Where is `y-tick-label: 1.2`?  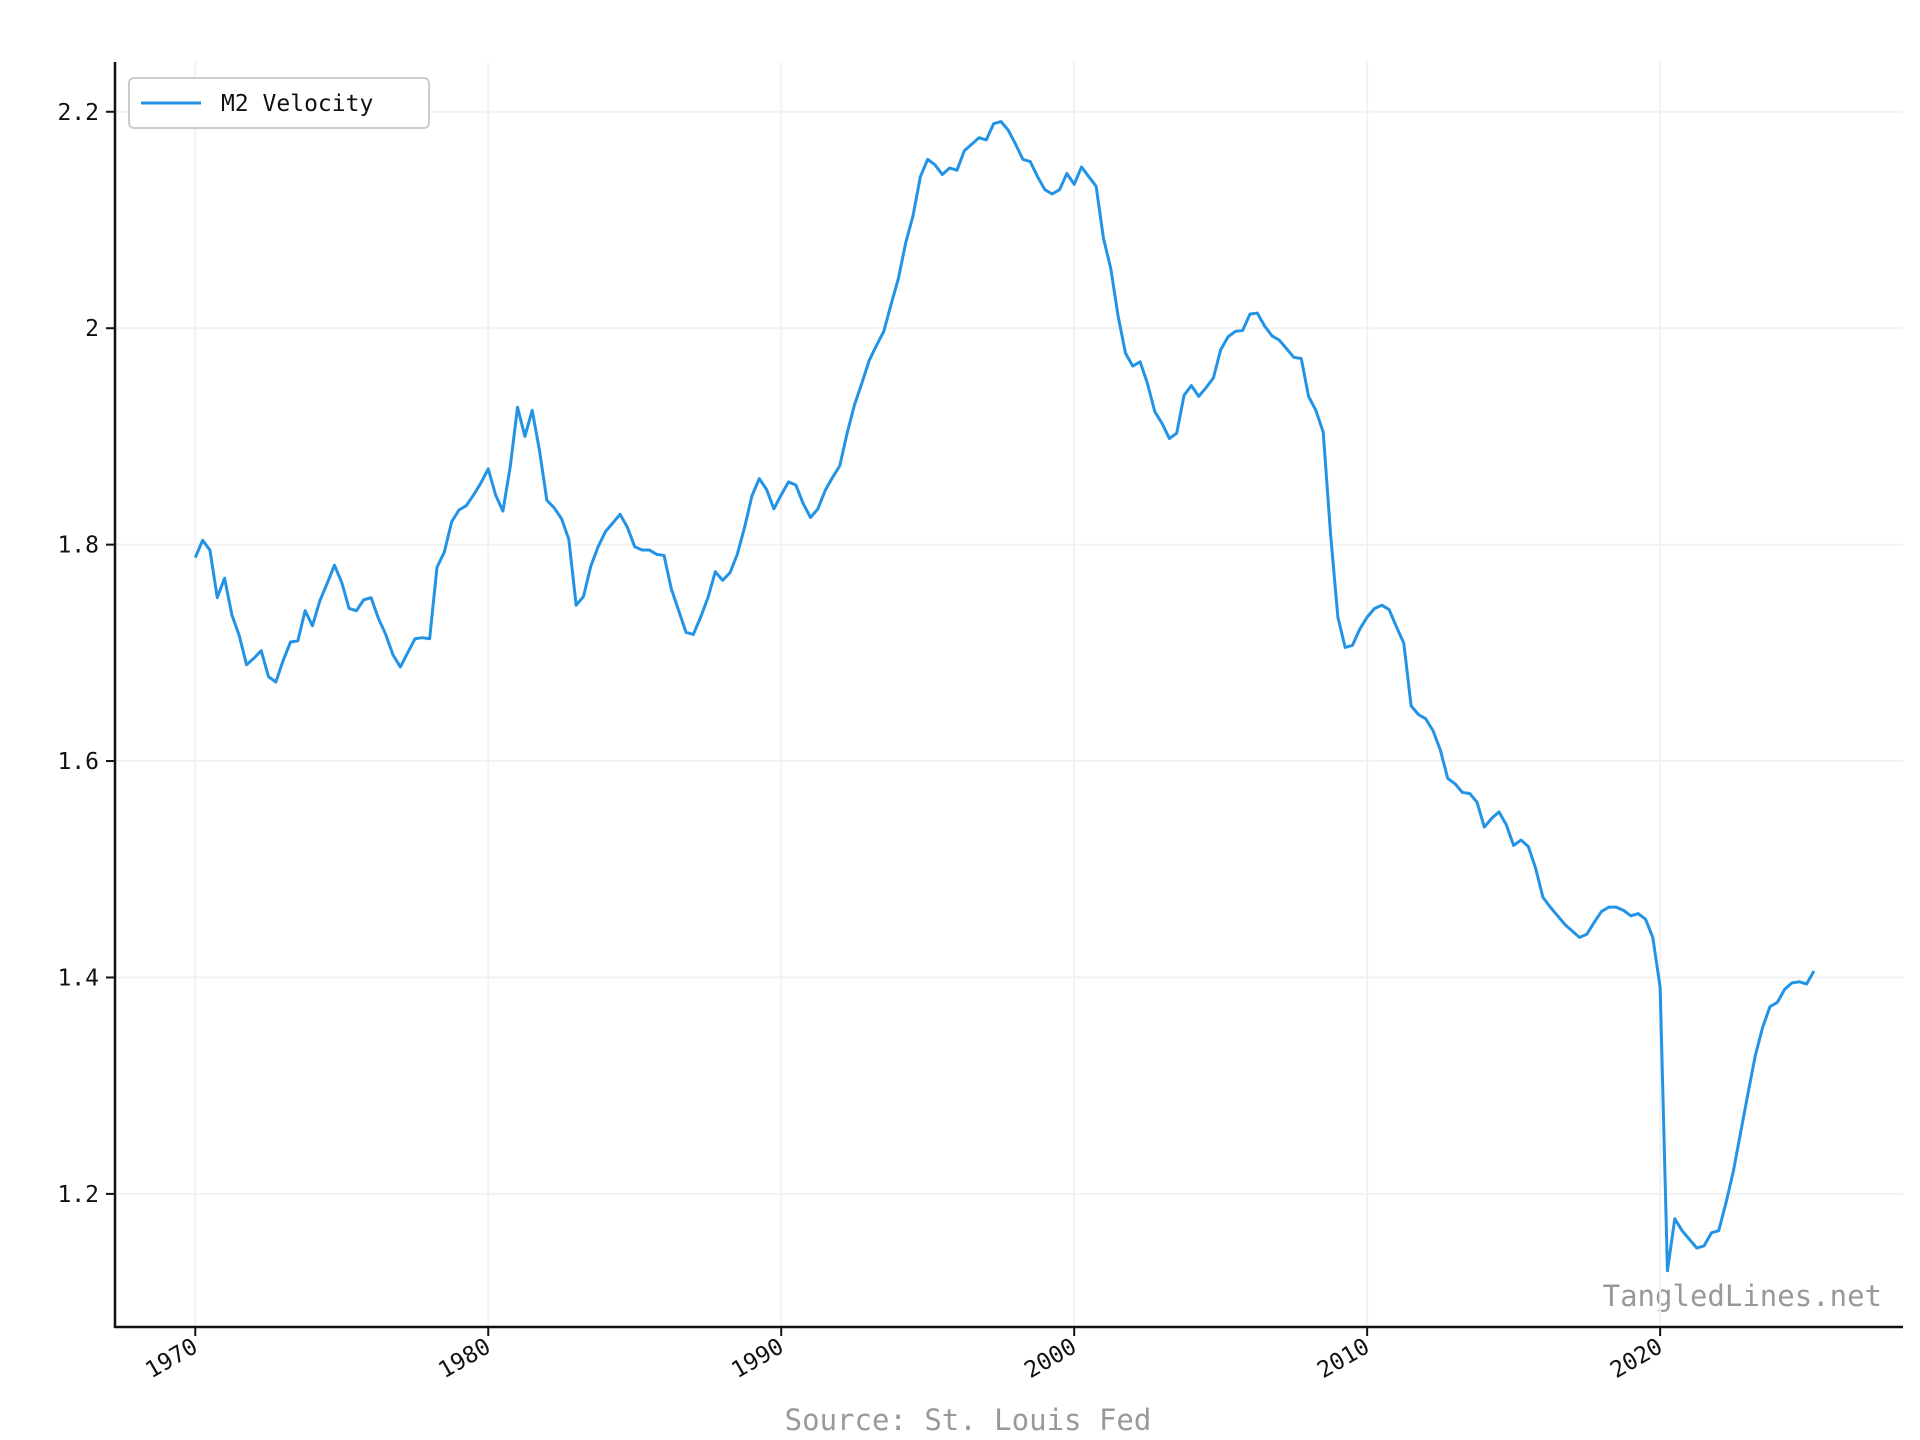 y-tick-label: 1.2 is located at coordinates (78, 1195).